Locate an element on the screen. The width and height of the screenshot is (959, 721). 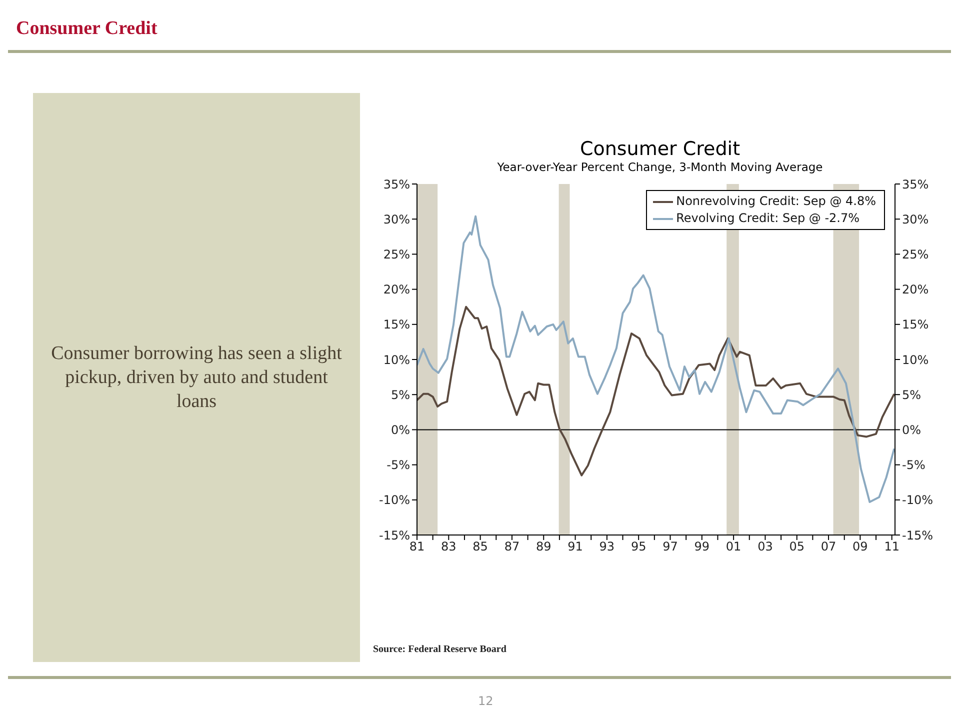
x-tick-label: 03 is located at coordinates (765, 547).